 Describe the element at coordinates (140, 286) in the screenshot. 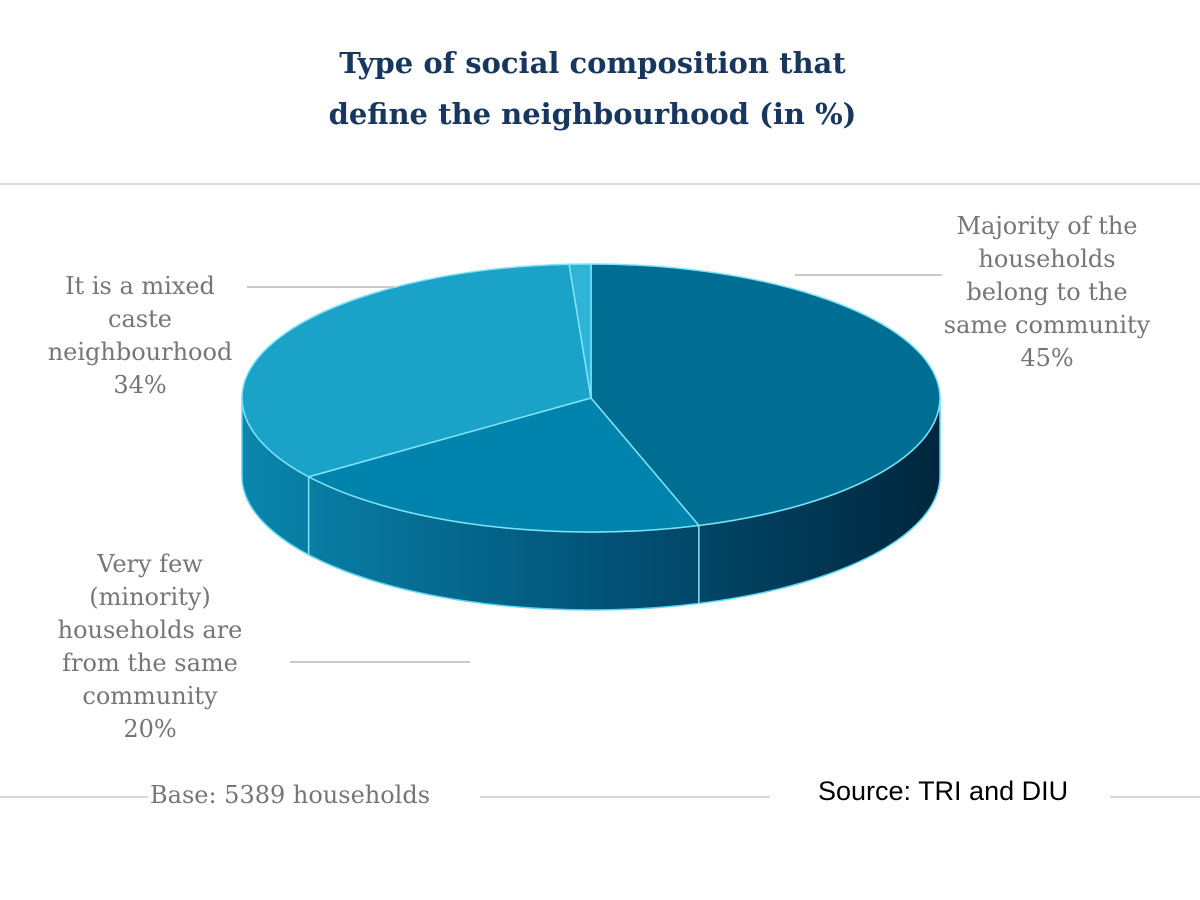

I see `slice-label-mixed-line-1: It is a mixed` at that location.